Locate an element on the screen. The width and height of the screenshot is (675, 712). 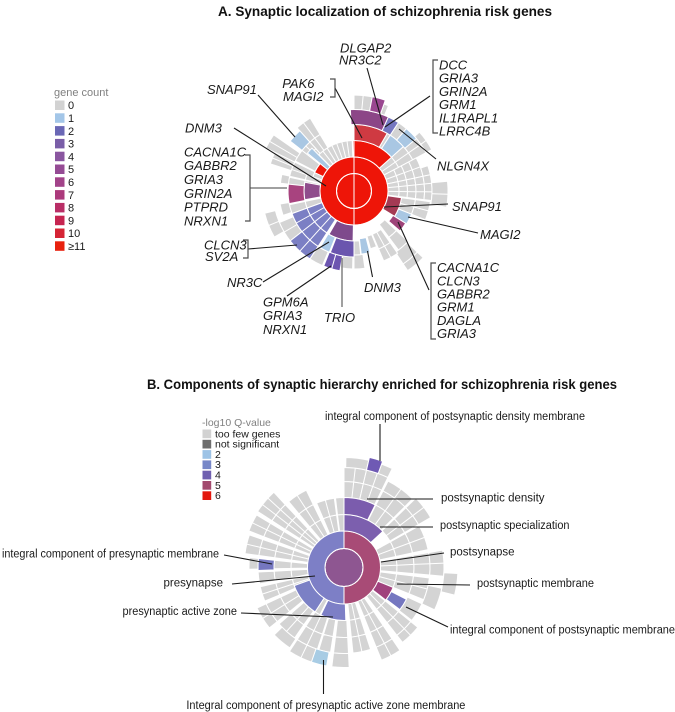
svg-text: too few genes is located at coordinates (247, 434).